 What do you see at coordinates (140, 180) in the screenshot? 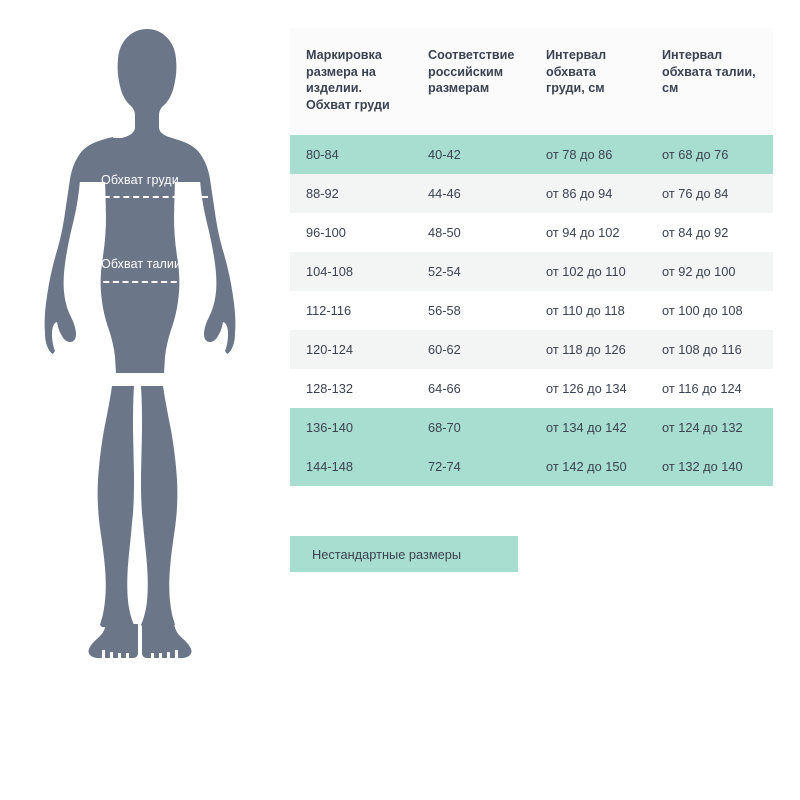
I see `chest-measure-label: Обхват груди` at bounding box center [140, 180].